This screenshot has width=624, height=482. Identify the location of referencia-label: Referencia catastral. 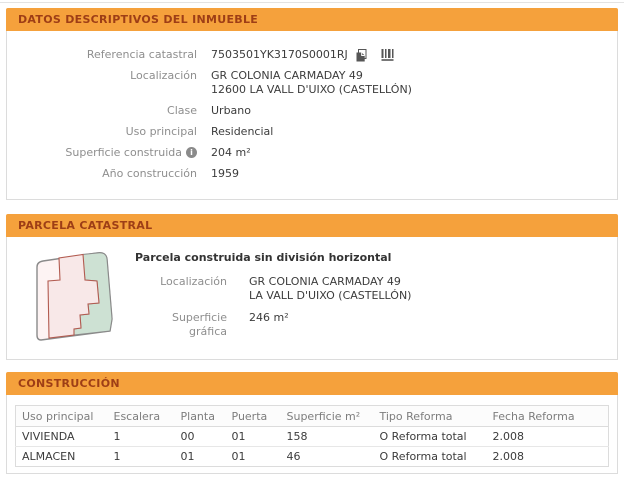
(141, 54).